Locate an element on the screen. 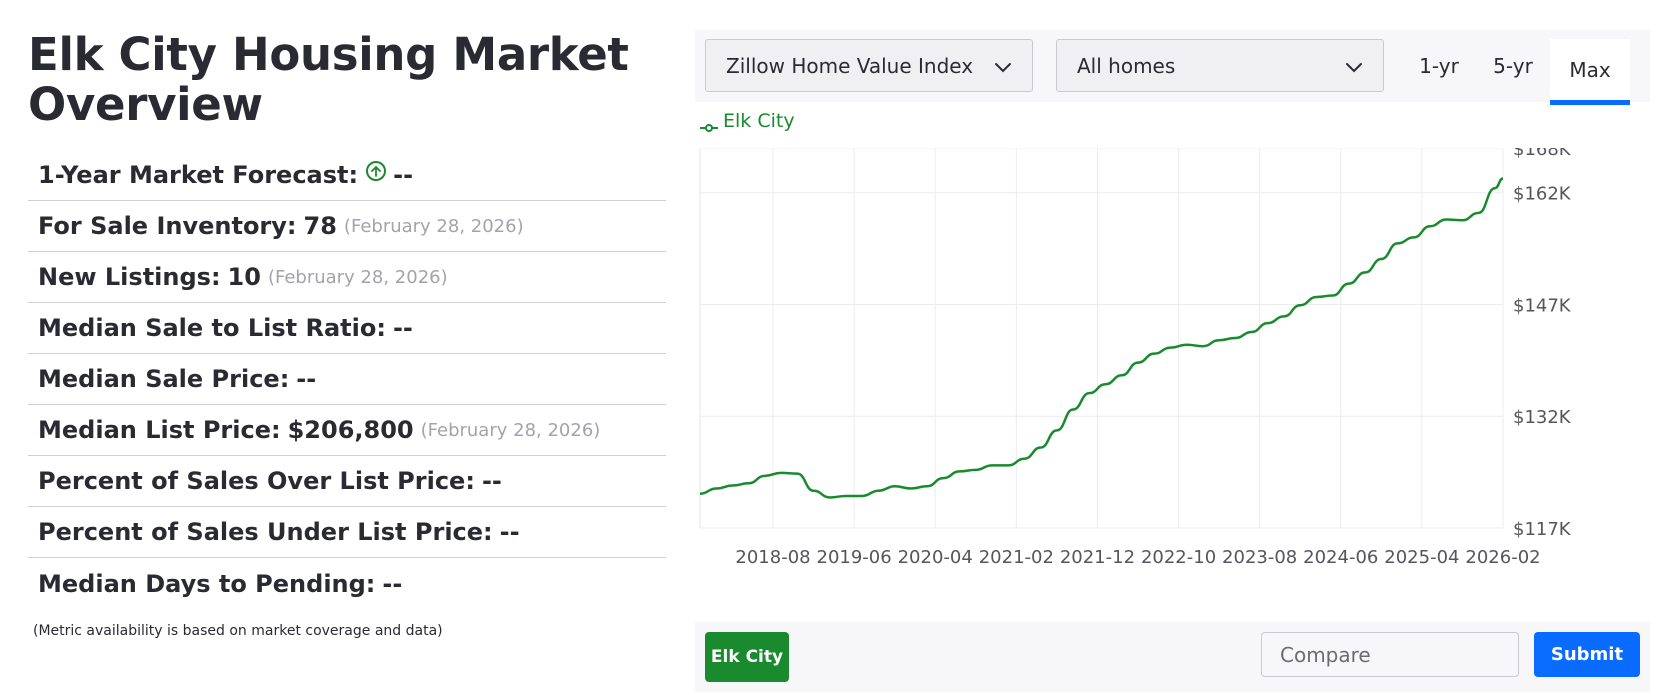 The height and width of the screenshot is (695, 1668). metric-label: For Sale Inventory: is located at coordinates (167, 226).